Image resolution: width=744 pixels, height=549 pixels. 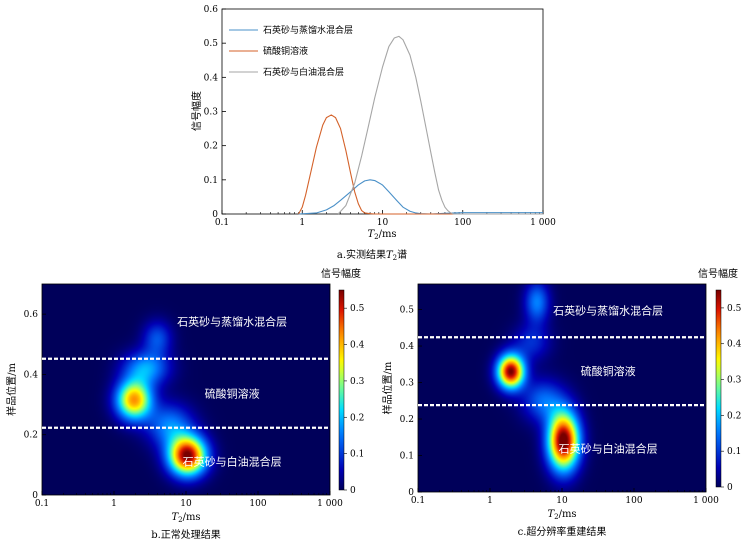 What do you see at coordinates (186, 534) in the screenshot?
I see `chart-caption: b.正常处理结果` at bounding box center [186, 534].